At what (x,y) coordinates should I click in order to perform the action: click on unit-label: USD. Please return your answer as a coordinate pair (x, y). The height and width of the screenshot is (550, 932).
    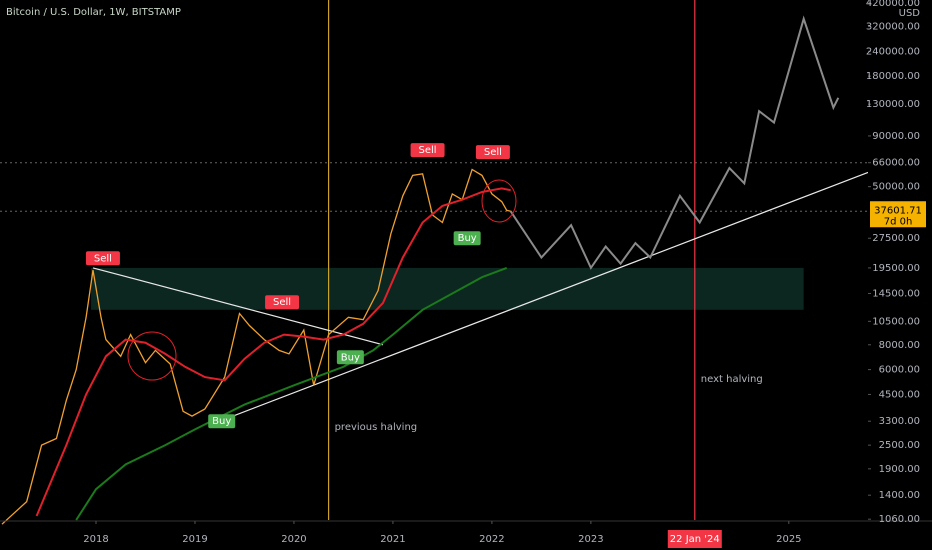
    Looking at the image, I should click on (910, 13).